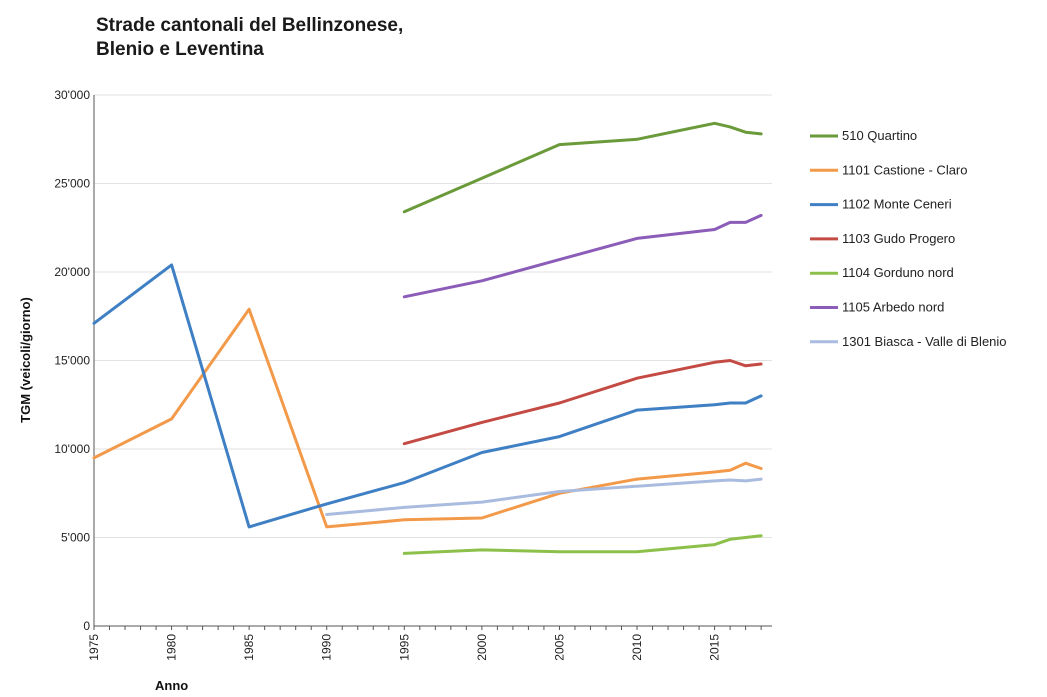  What do you see at coordinates (249, 647) in the screenshot?
I see `x-tick-label: 1985` at bounding box center [249, 647].